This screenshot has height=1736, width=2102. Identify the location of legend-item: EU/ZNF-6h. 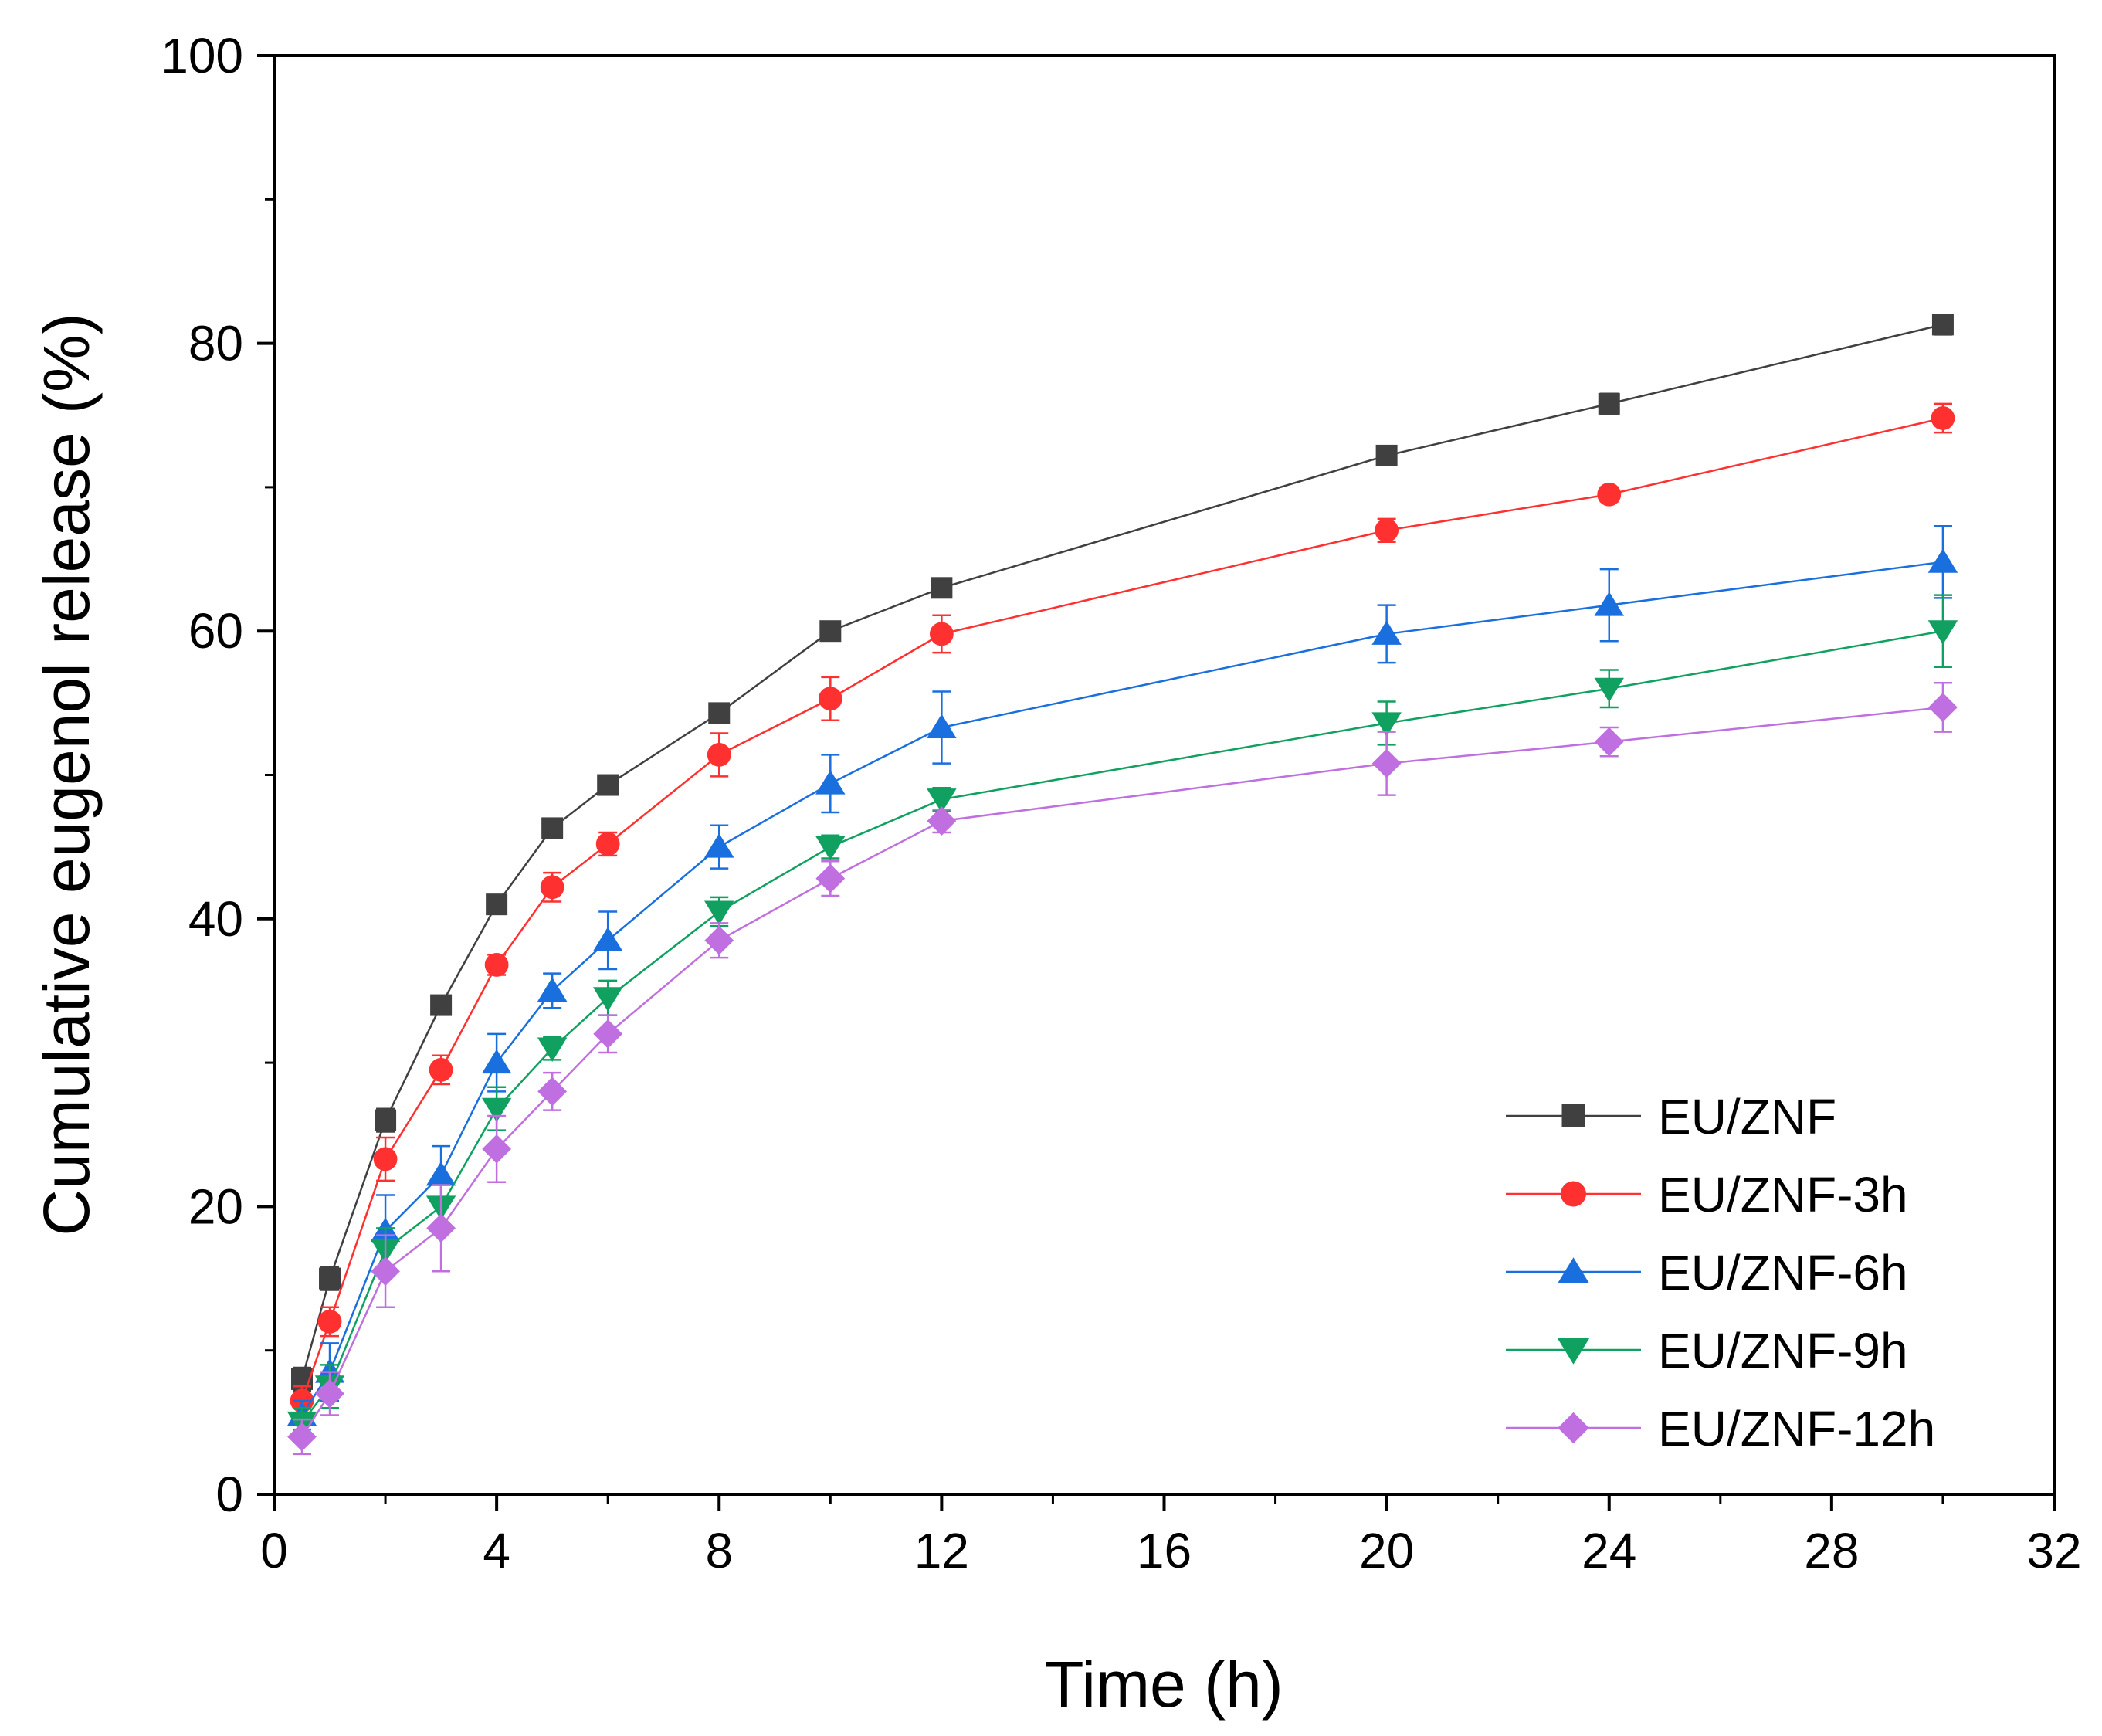
(1707, 1272).